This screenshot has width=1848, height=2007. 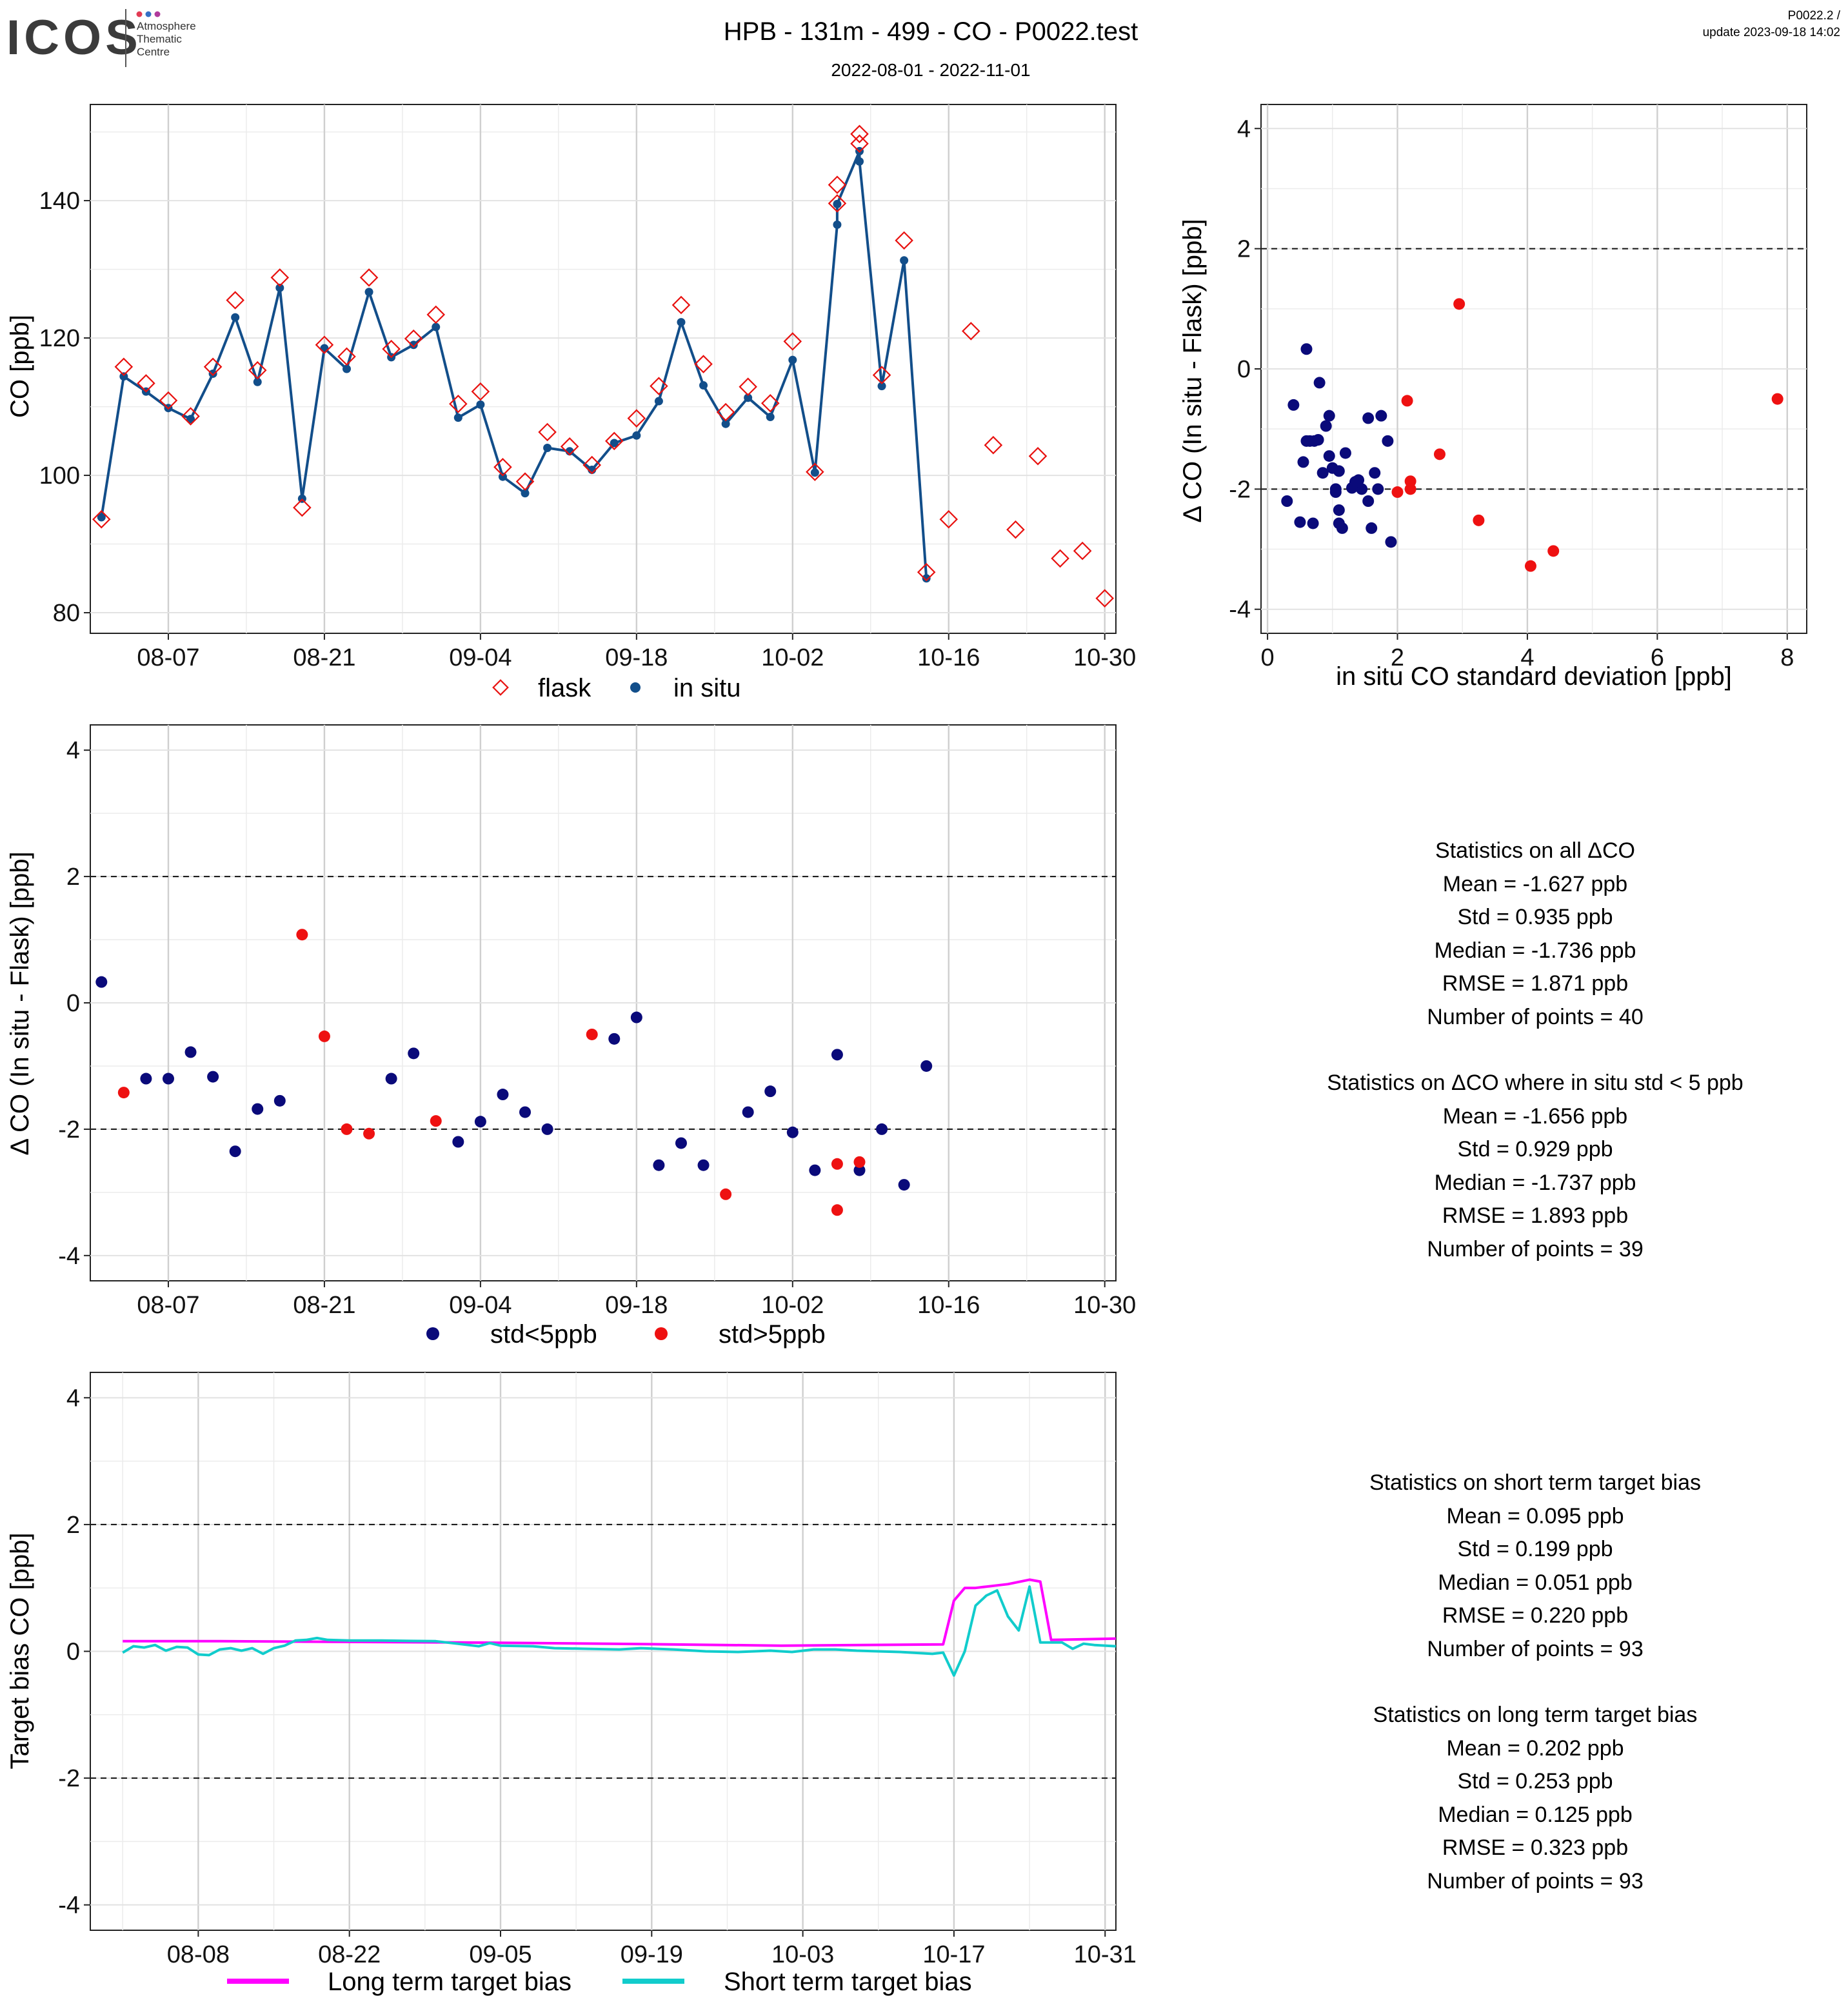 What do you see at coordinates (1657, 657) in the screenshot?
I see `x-tick-label: 6` at bounding box center [1657, 657].